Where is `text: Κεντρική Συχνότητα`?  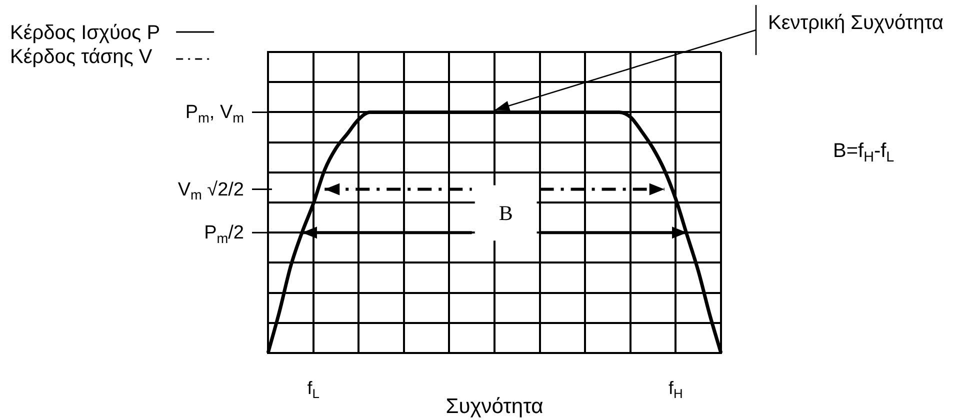 text: Κεντρική Συχνότητα is located at coordinates (856, 23).